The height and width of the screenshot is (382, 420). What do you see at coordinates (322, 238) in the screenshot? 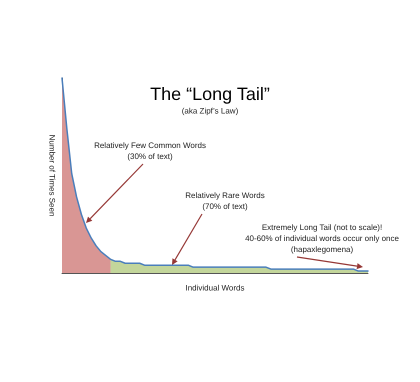
I see `annotation: Extremely Long Tail (not to scale)! 40-60% of individual words occur only once (hapaxlegomena)` at bounding box center [322, 238].